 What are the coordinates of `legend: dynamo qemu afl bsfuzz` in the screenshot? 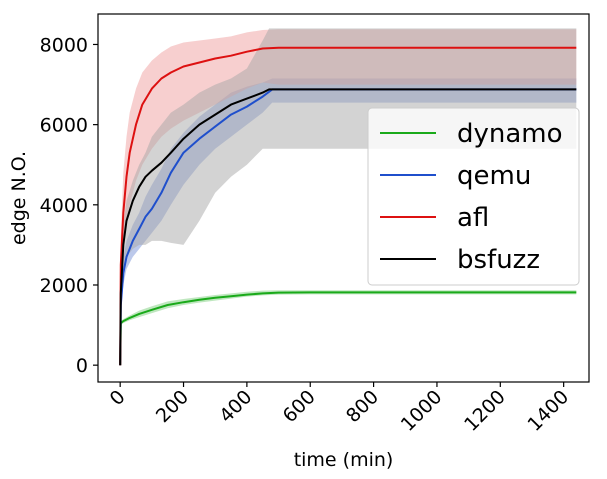 It's located at (473, 196).